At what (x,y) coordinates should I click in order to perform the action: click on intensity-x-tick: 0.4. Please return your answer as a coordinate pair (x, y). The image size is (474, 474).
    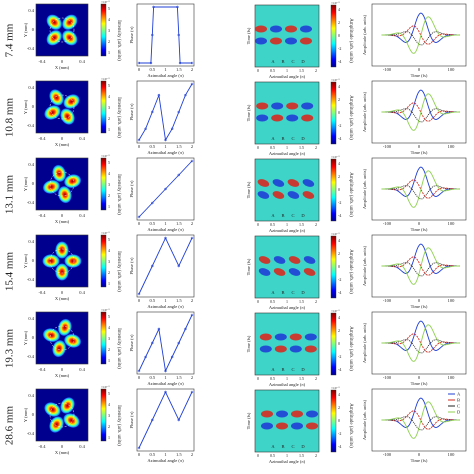
    Looking at the image, I should click on (82, 369).